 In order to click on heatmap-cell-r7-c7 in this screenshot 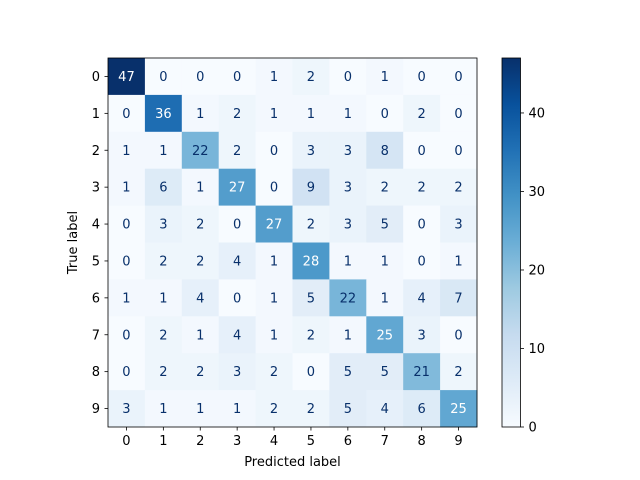, I will do `click(385, 335)`.